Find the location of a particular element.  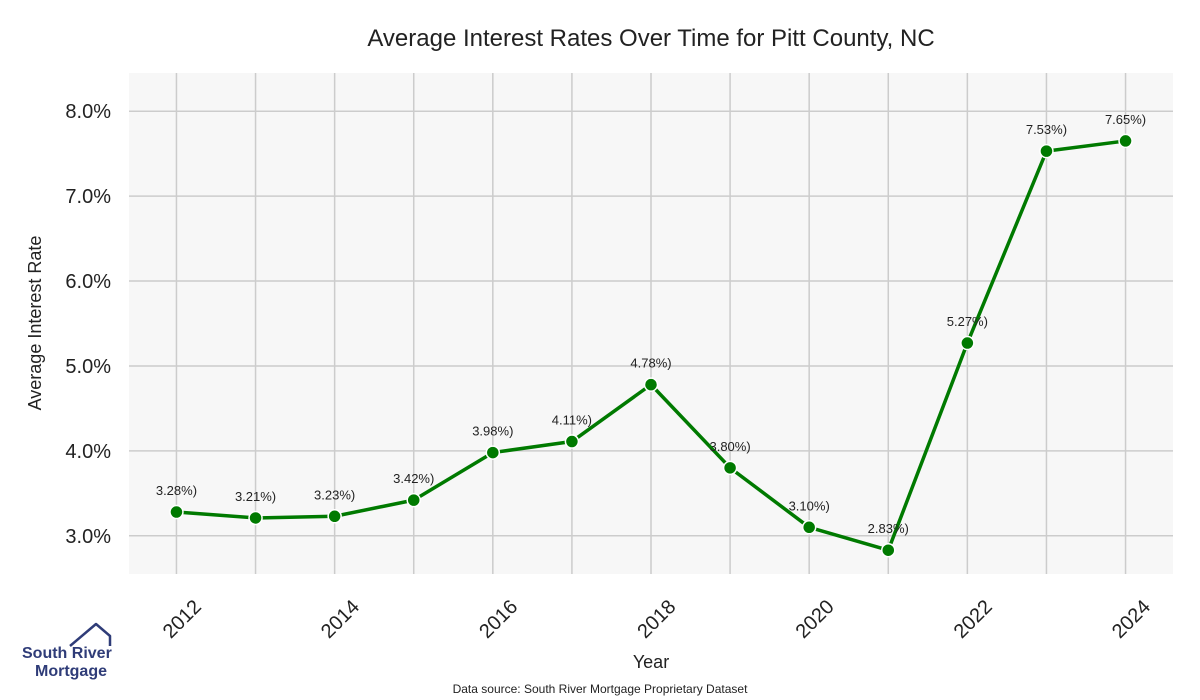

data-label: 3.28%) is located at coordinates (176, 490).